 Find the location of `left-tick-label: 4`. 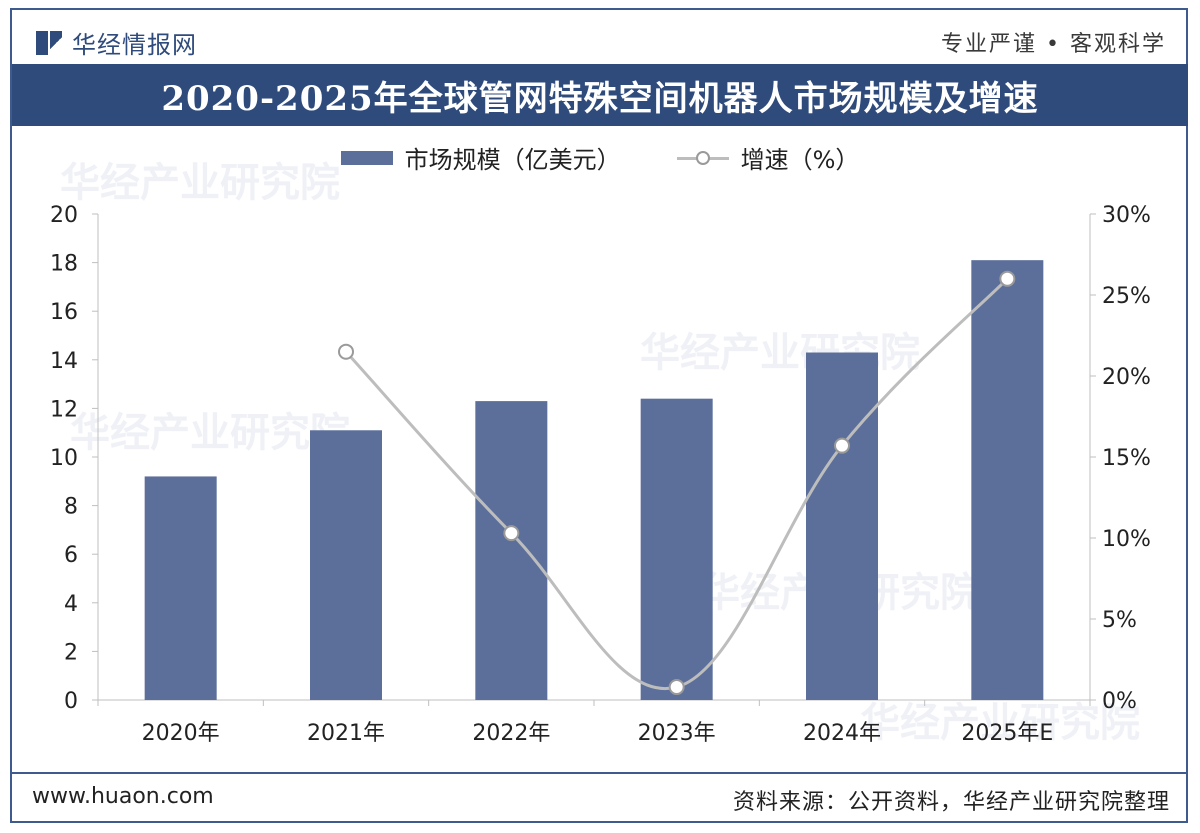

left-tick-label: 4 is located at coordinates (71, 604).